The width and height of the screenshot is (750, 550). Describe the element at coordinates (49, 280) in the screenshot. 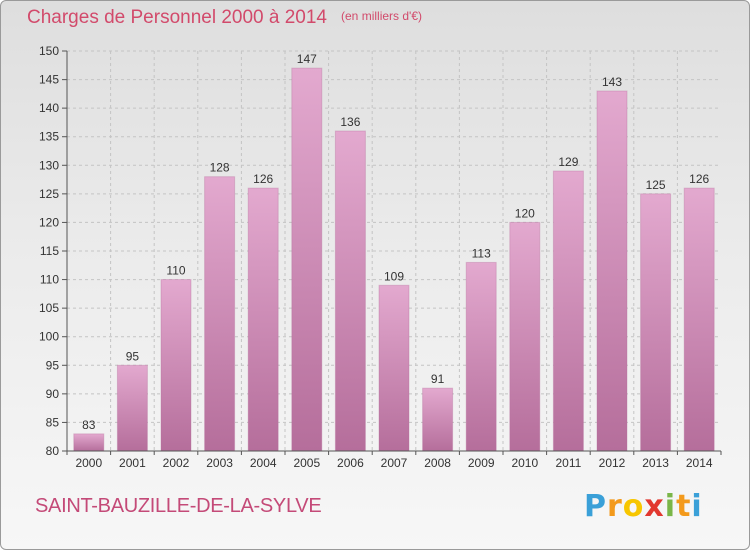

I see `y-tick-label: 110` at that location.